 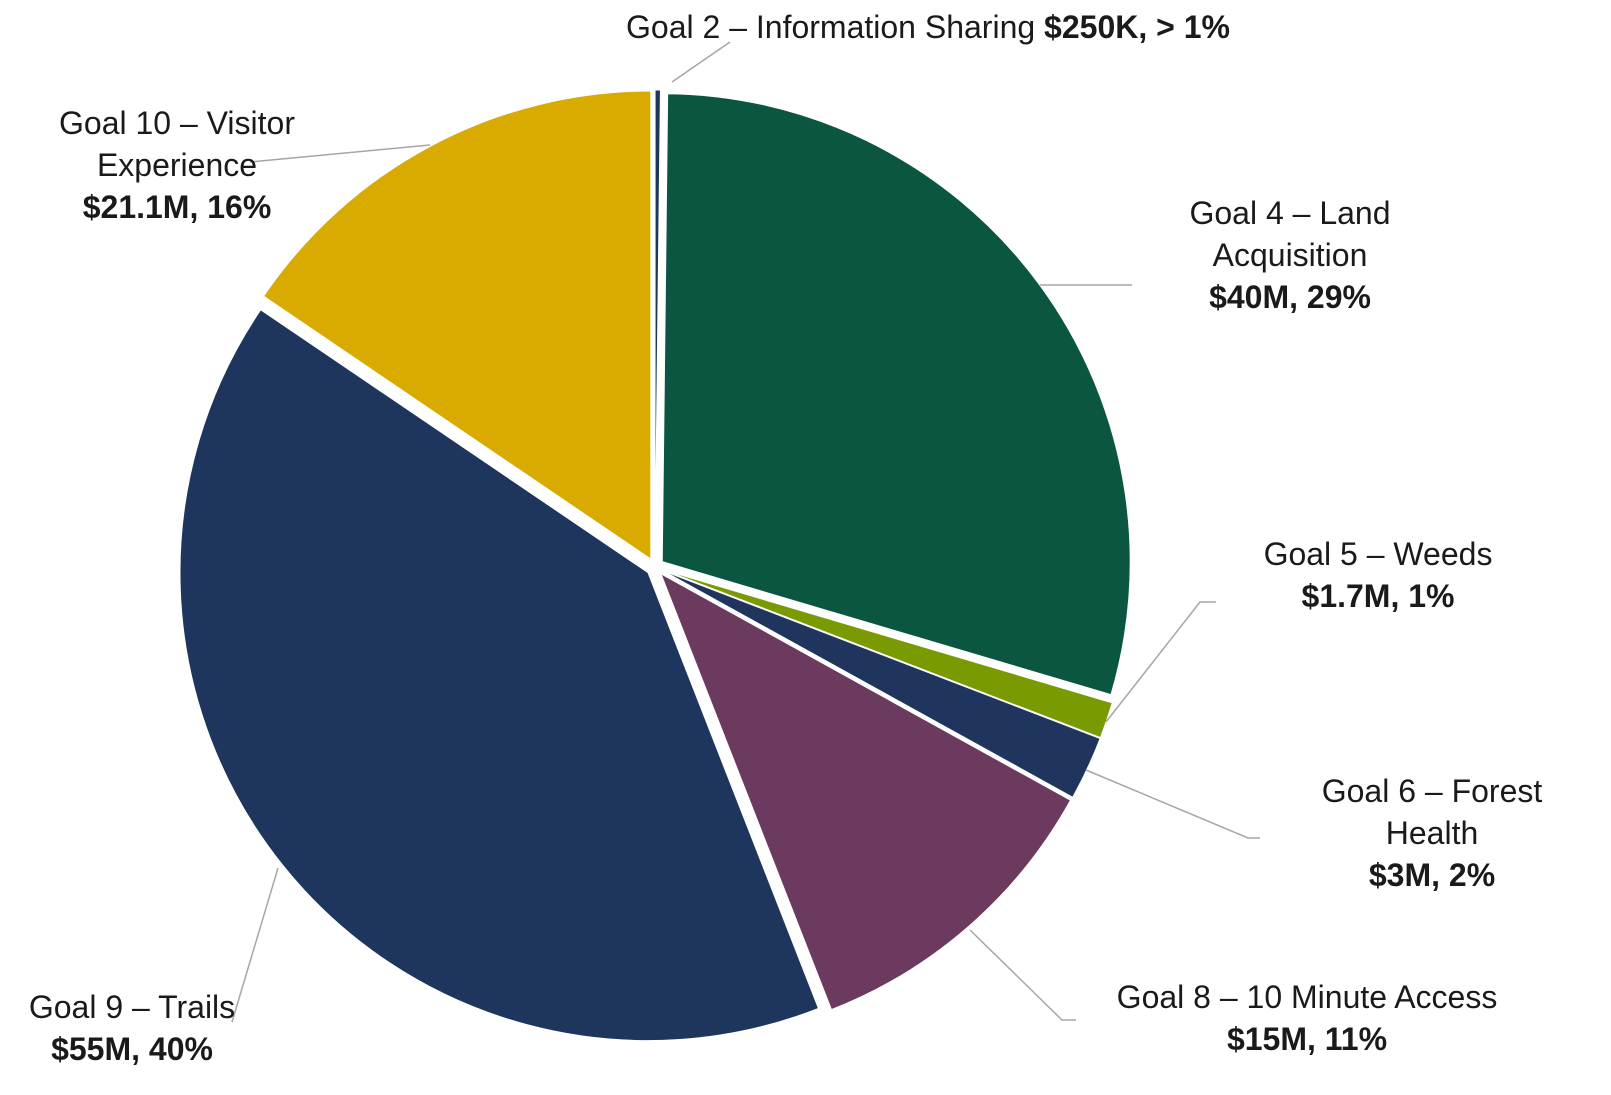 What do you see at coordinates (831, 27) in the screenshot?
I see `category-label: Goal 2 – Information Sharing` at bounding box center [831, 27].